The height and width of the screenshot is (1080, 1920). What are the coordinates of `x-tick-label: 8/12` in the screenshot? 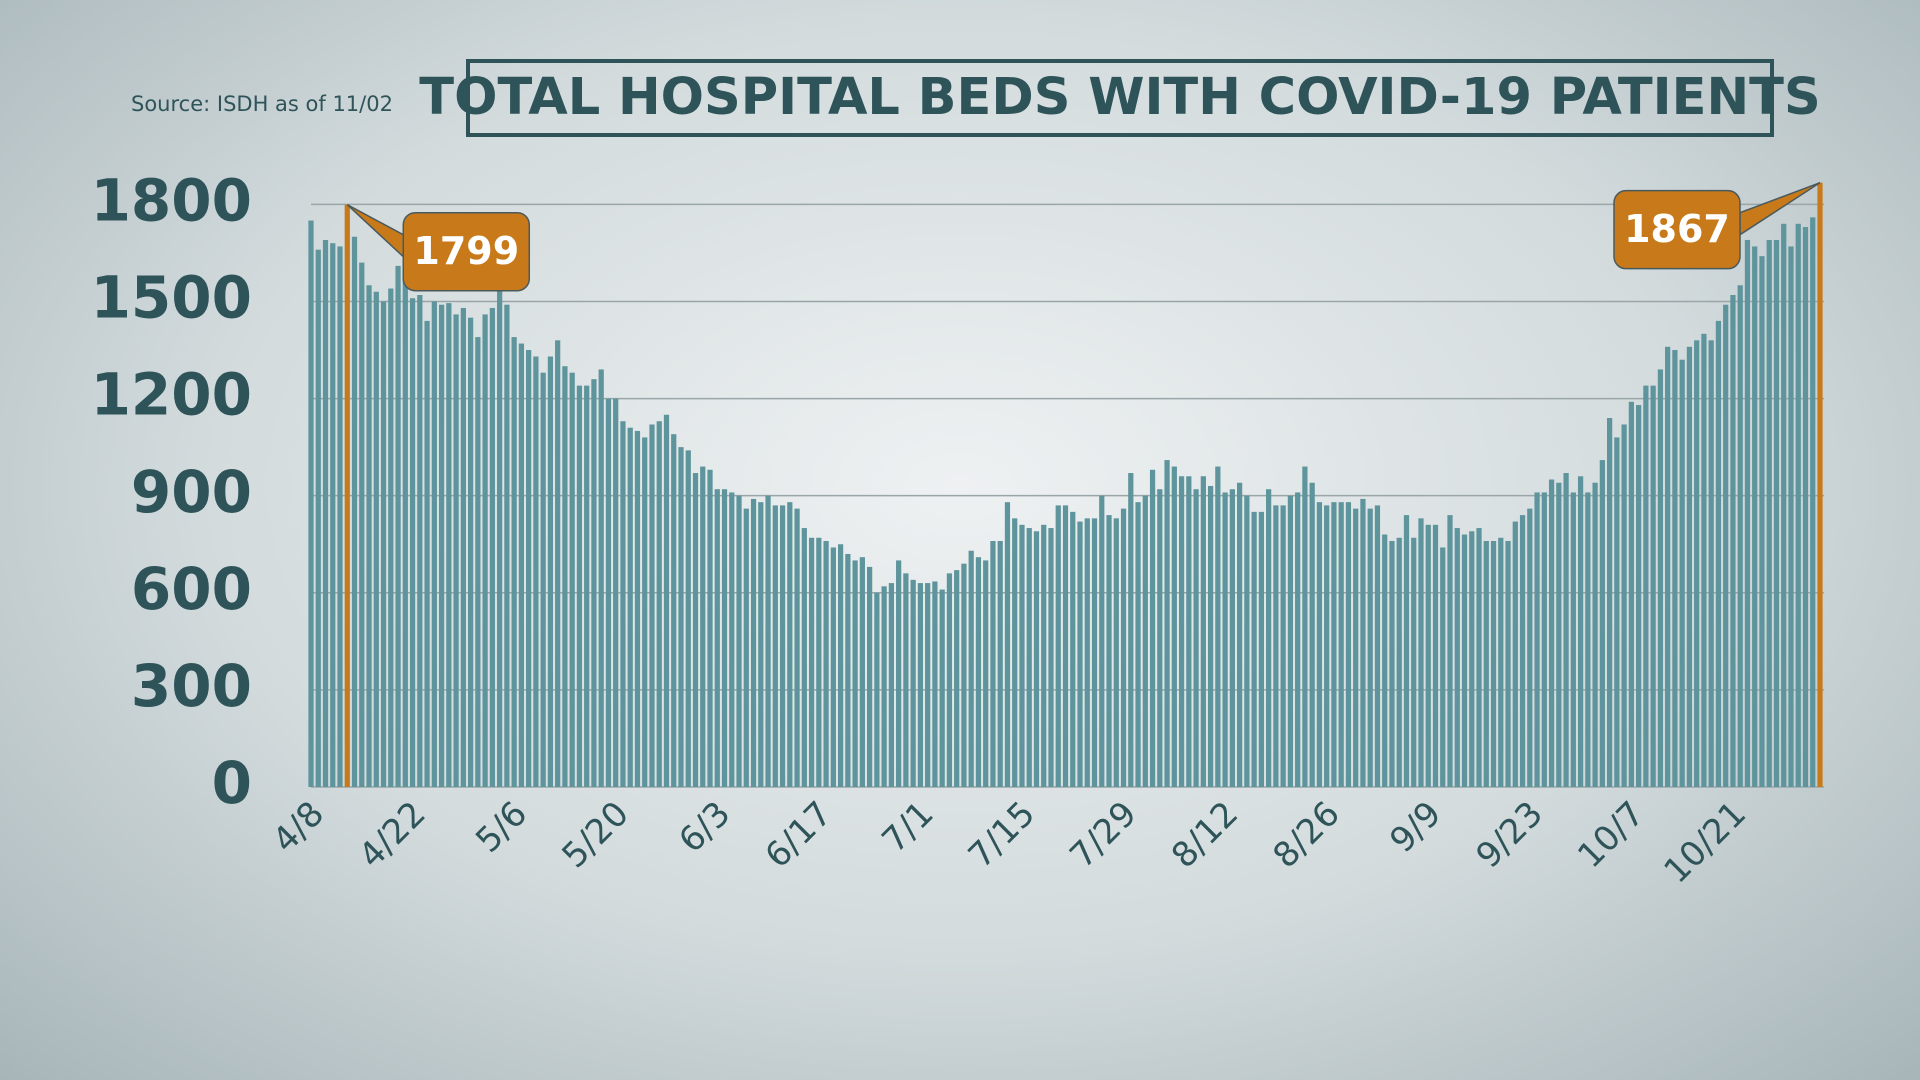 It's located at (1205, 835).